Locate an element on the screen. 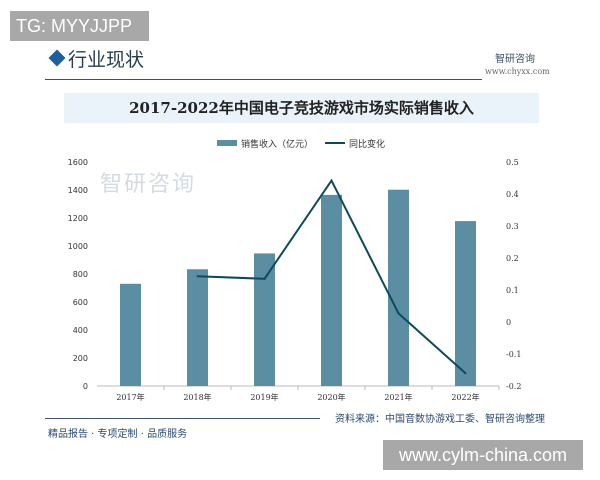 This screenshot has height=480, width=600. section-title: 行业现状 is located at coordinates (106, 60).